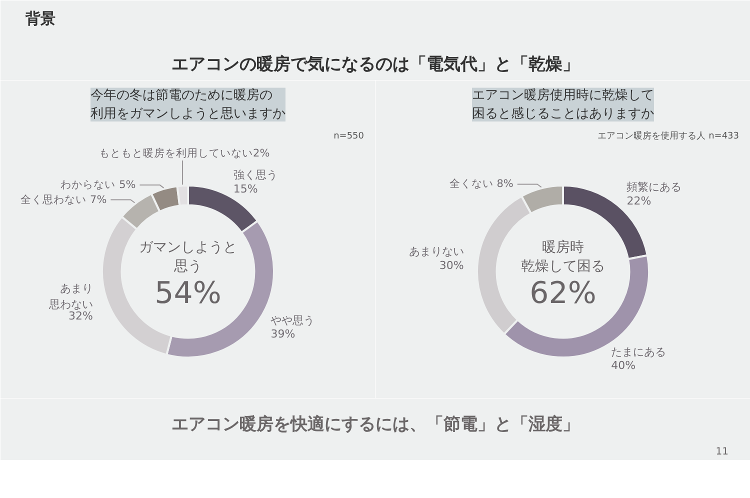  What do you see at coordinates (563, 248) in the screenshot?
I see `text: 暖房時` at bounding box center [563, 248].